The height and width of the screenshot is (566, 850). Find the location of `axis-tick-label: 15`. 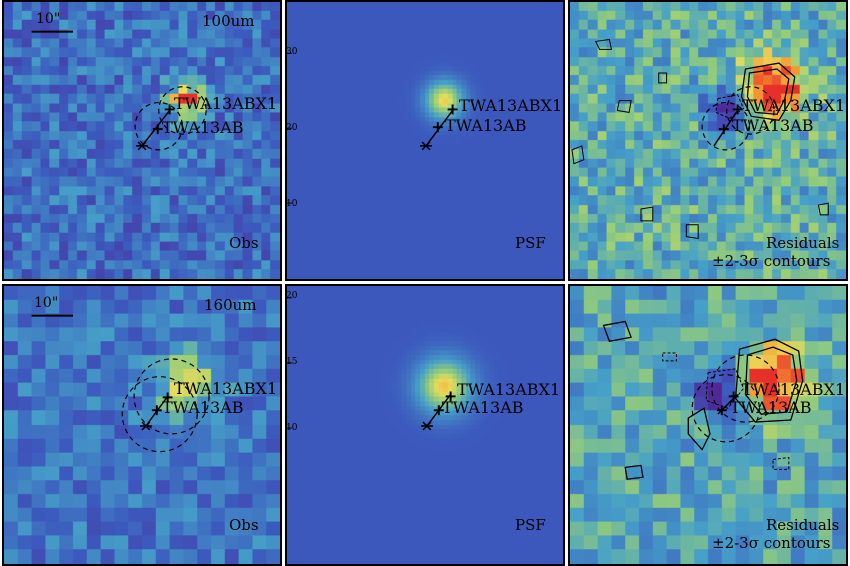

axis-tick-label: 15 is located at coordinates (292, 362).